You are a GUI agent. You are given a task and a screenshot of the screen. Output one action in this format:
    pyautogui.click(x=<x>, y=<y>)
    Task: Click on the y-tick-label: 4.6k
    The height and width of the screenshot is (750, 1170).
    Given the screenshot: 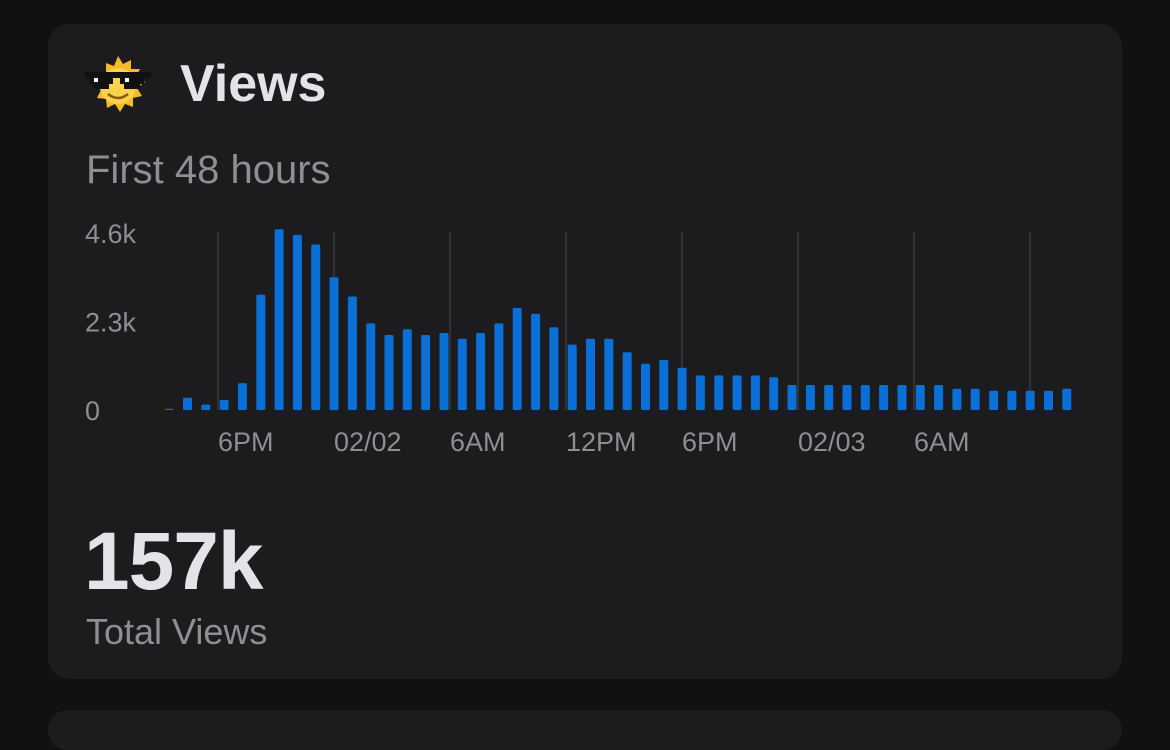 What is the action you would take?
    pyautogui.click(x=111, y=234)
    